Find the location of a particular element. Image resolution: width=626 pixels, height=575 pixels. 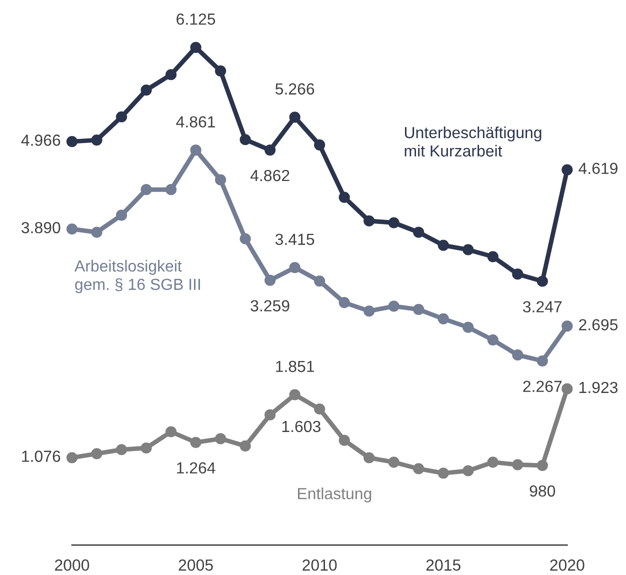

x-tick-label: 2005 is located at coordinates (195, 565).